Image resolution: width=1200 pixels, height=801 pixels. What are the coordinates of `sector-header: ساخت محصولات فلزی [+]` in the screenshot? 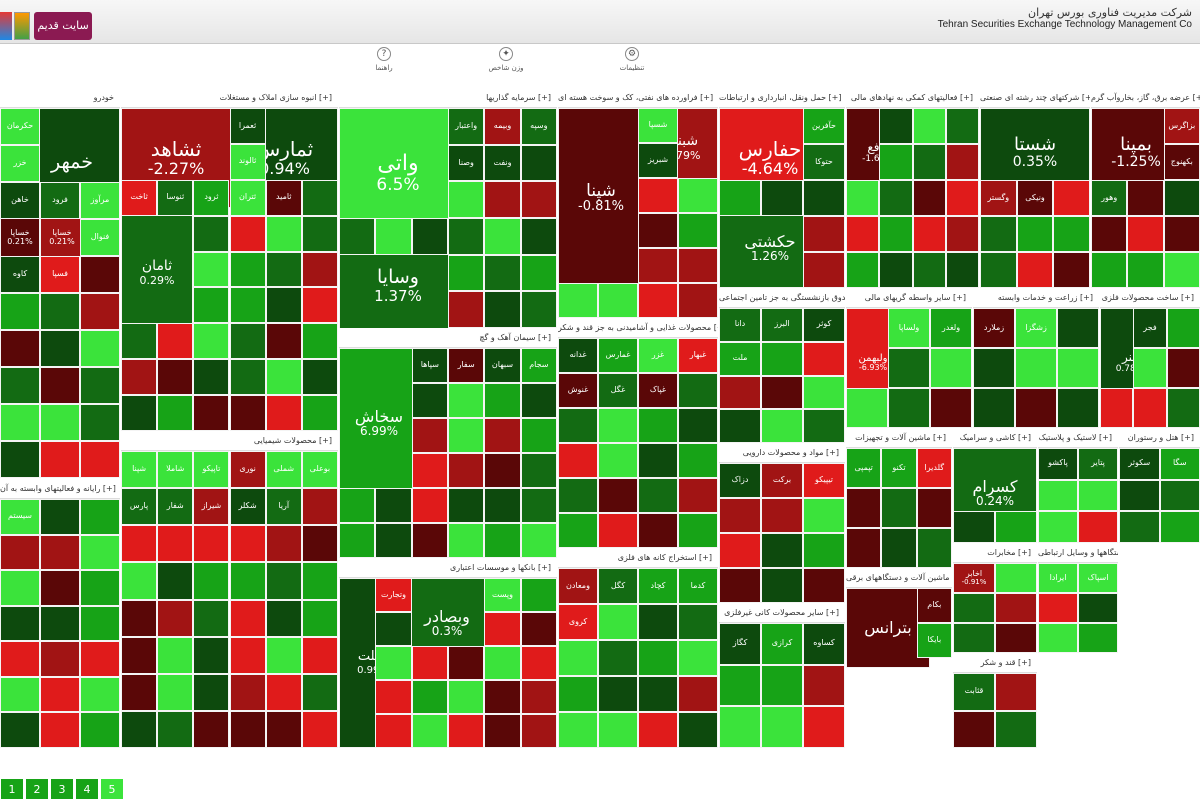 It's located at (1150, 298).